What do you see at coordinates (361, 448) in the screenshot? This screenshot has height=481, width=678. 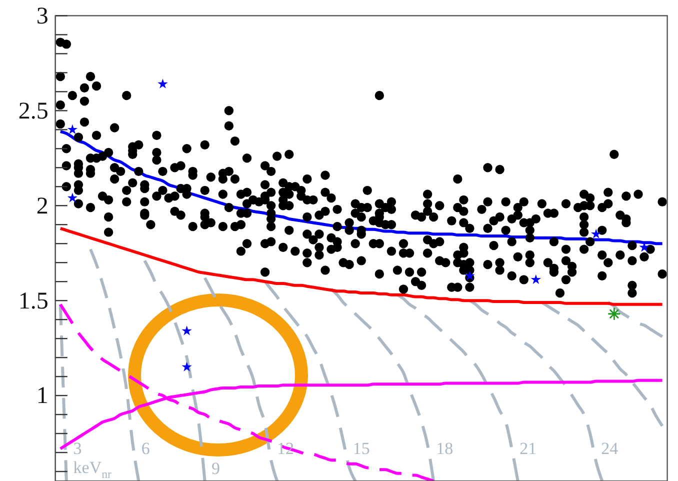 I see `series-label: 15` at bounding box center [361, 448].